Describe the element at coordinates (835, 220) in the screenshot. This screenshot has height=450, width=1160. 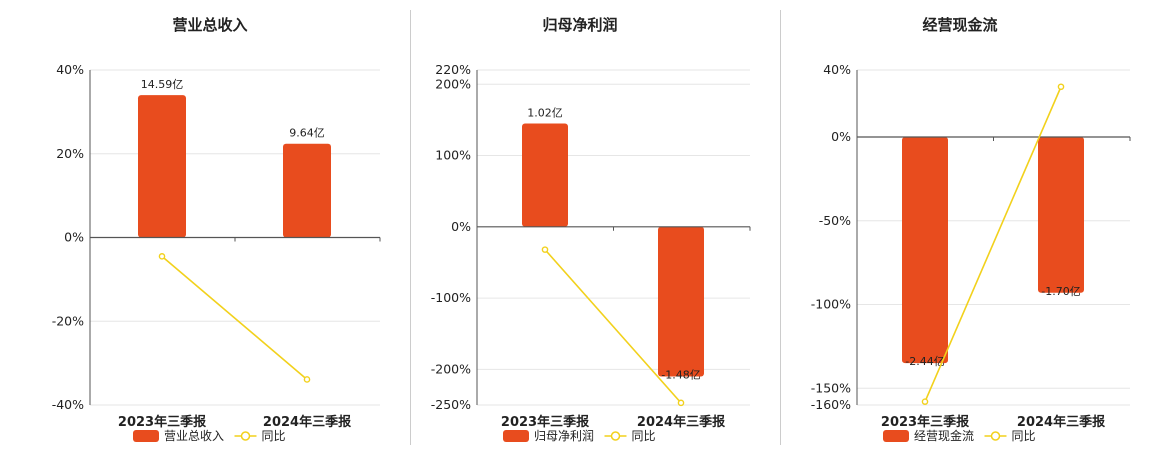
I see `y-tick-label: -50%` at that location.